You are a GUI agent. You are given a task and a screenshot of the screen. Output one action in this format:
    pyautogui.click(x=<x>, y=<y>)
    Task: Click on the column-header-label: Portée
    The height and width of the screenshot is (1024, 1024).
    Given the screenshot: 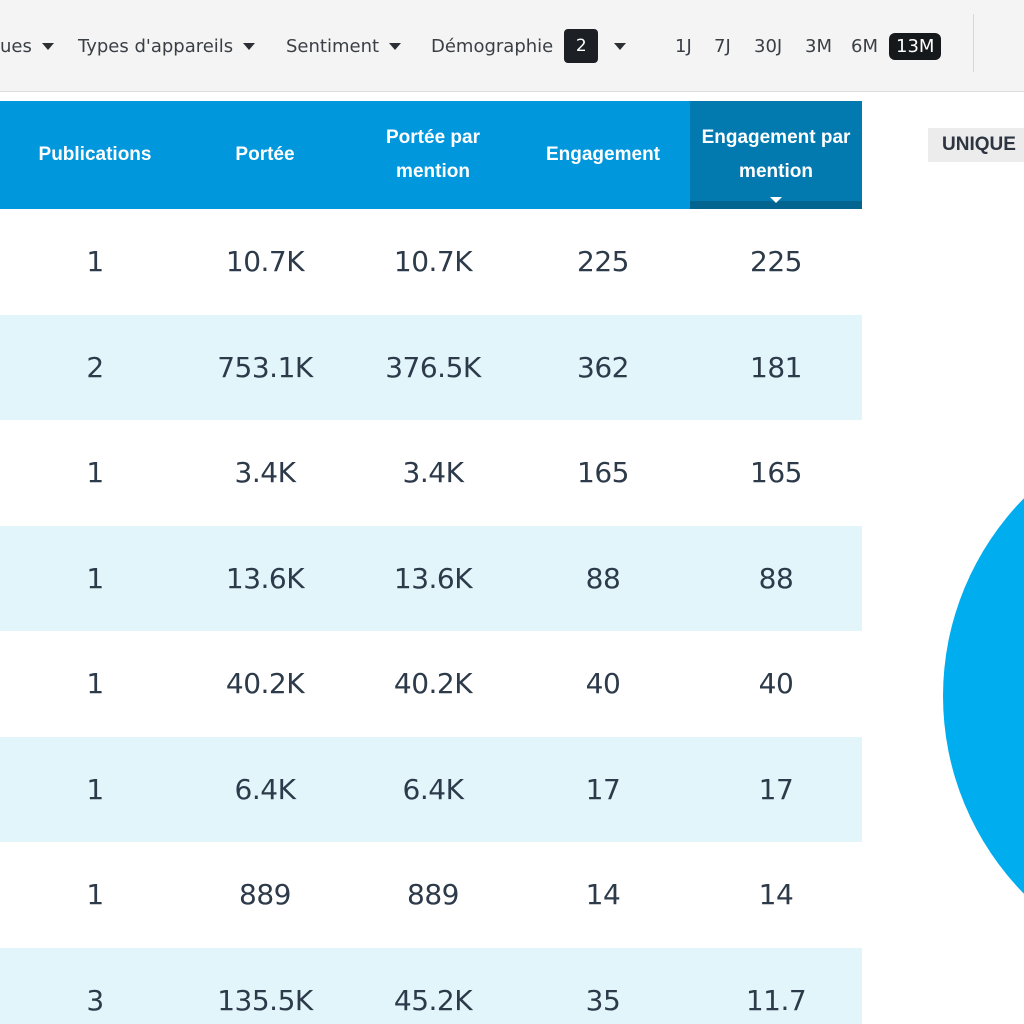 What is the action you would take?
    pyautogui.click(x=265, y=154)
    